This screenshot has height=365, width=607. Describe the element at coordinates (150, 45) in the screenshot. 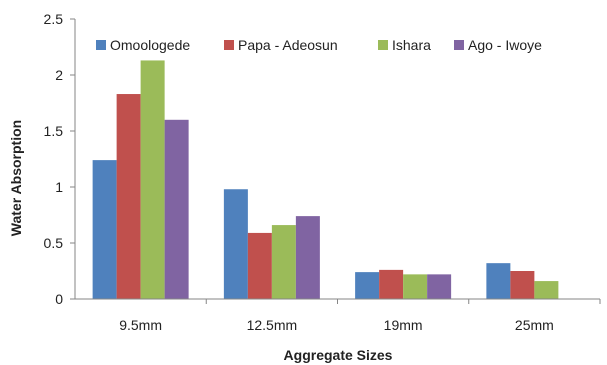

I see `legend-label: Omoologede` at that location.